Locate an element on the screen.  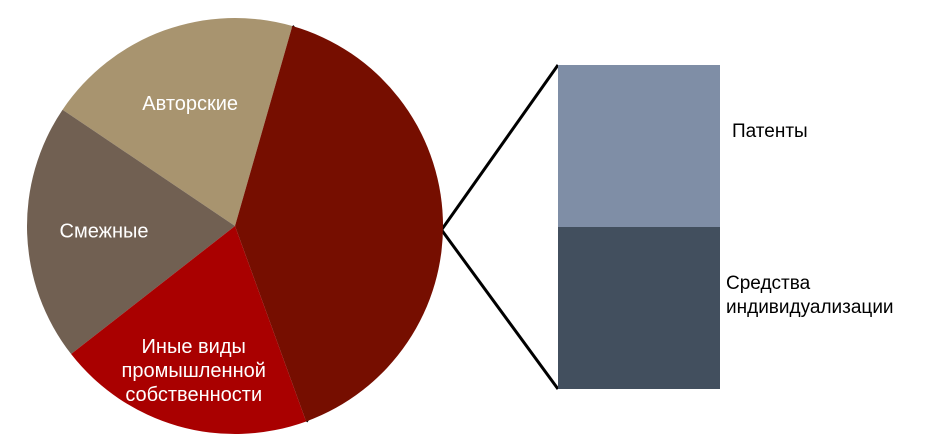
pie-slice-label-1: Смежные is located at coordinates (104, 232).